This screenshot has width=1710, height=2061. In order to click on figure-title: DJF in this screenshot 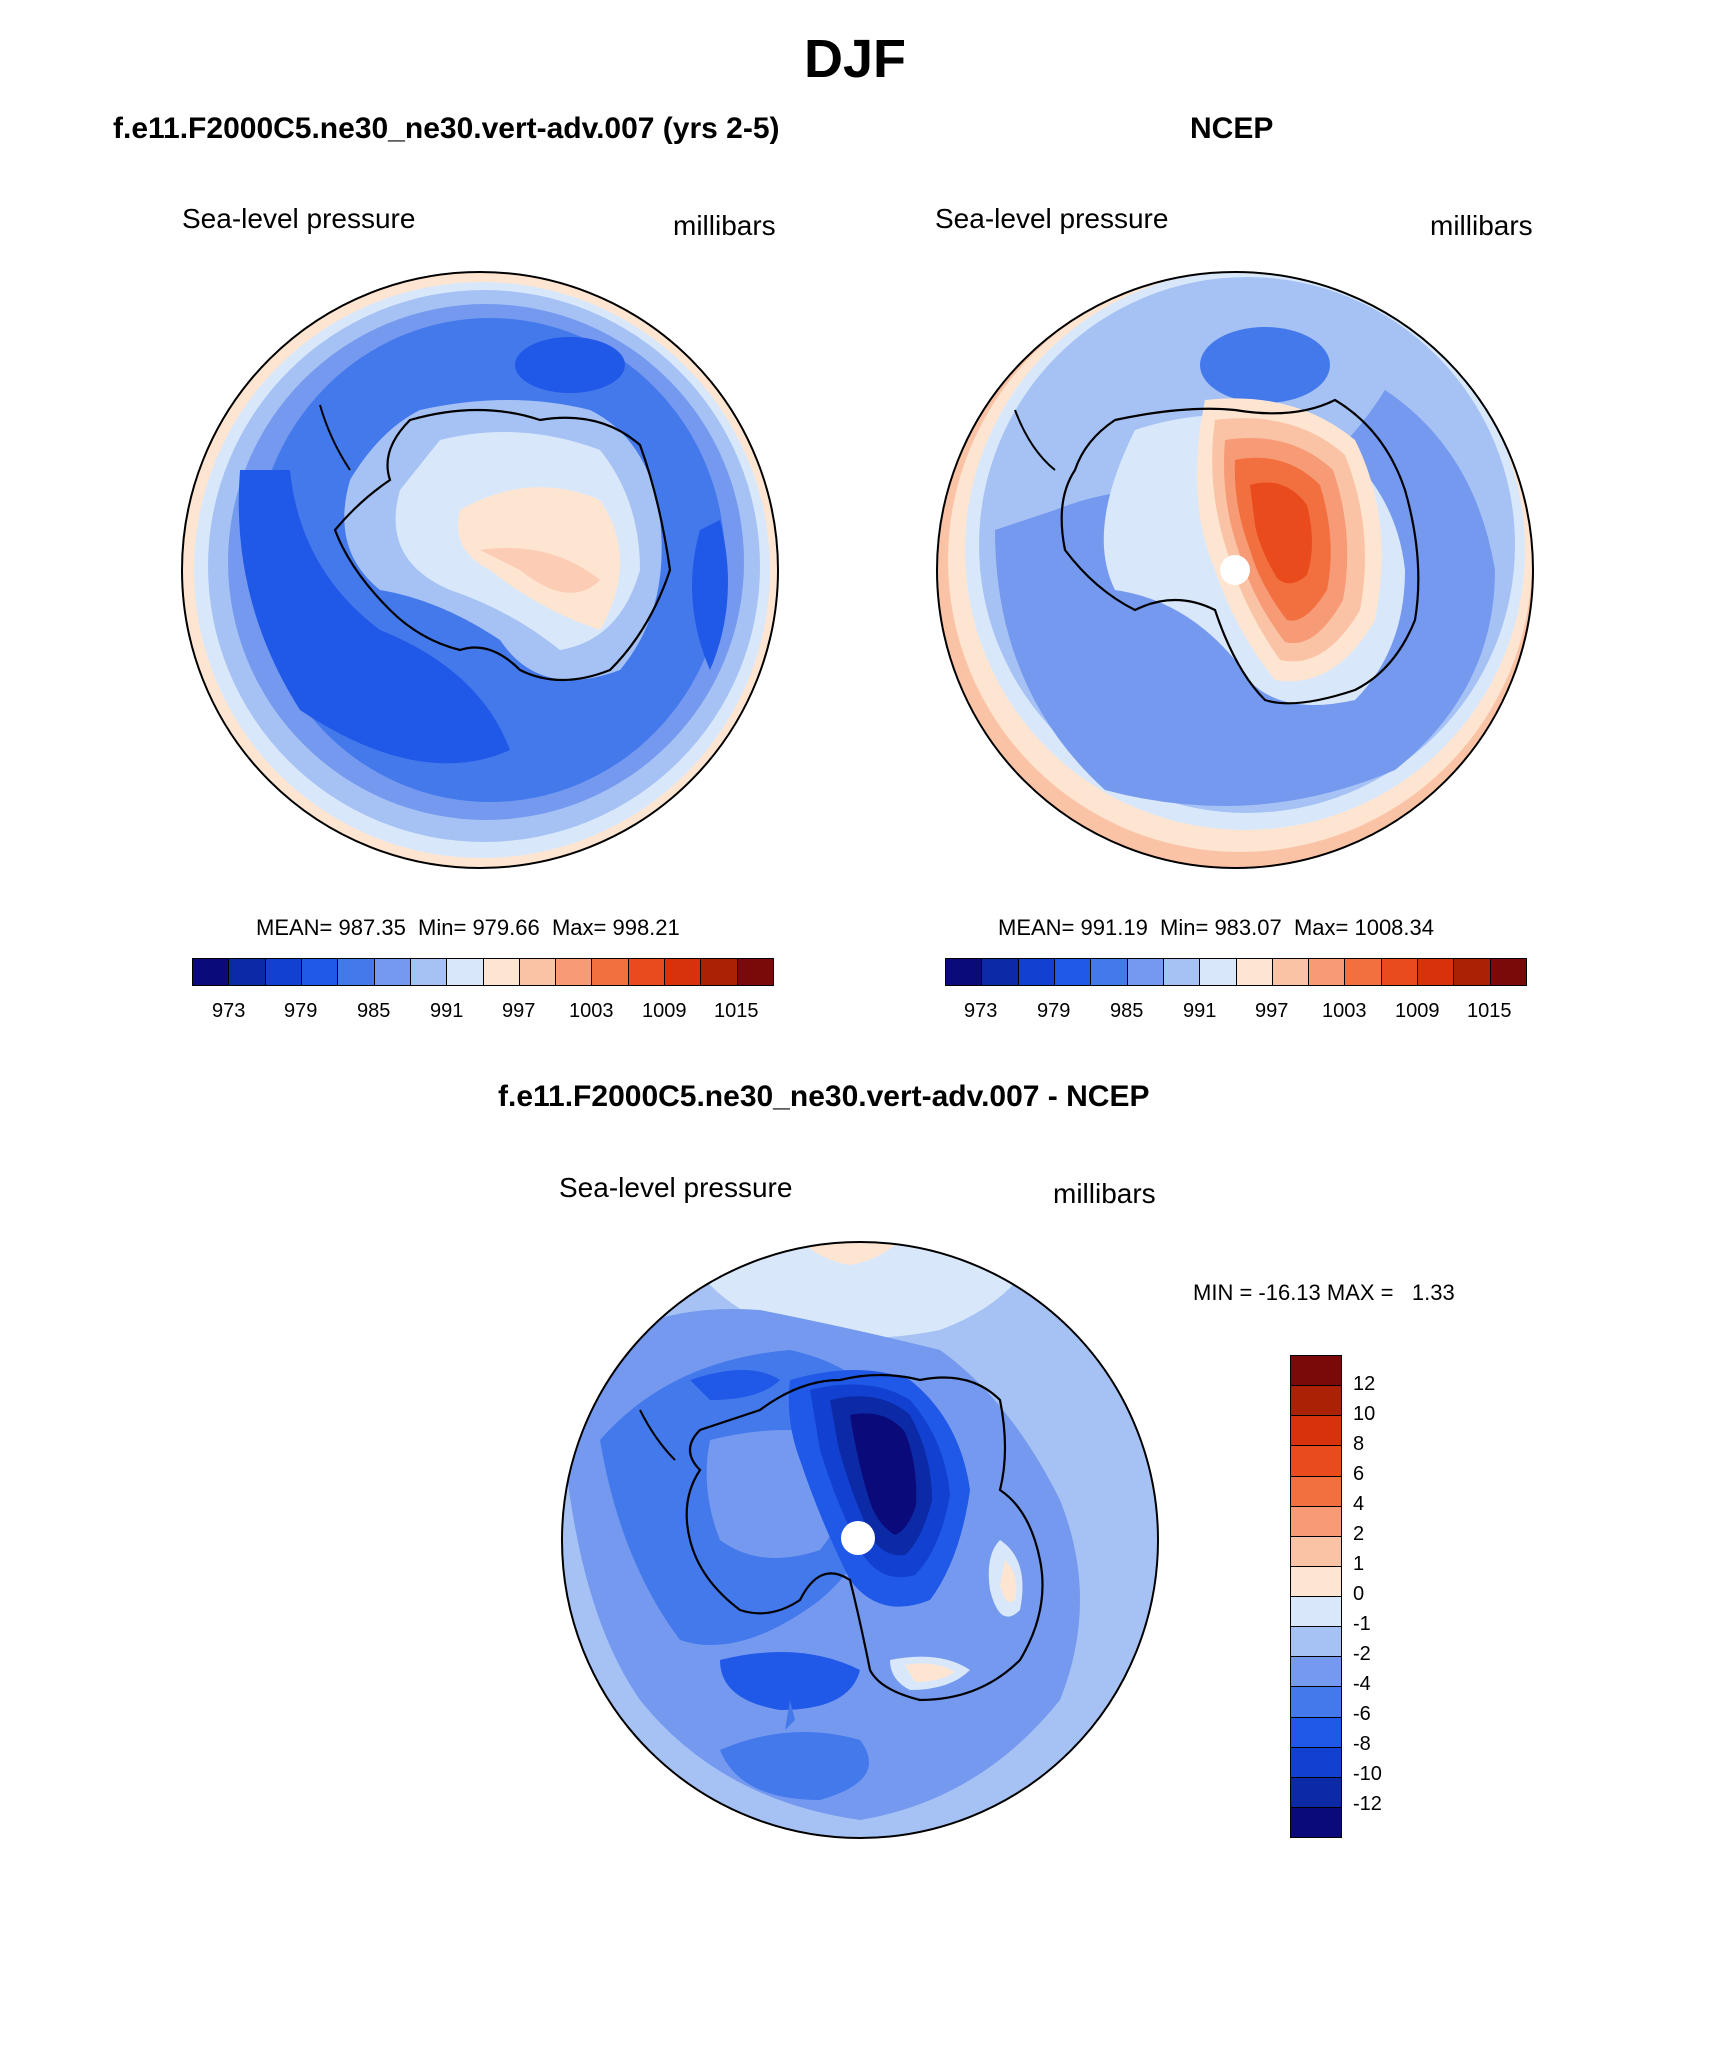, I will do `click(854, 59)`.